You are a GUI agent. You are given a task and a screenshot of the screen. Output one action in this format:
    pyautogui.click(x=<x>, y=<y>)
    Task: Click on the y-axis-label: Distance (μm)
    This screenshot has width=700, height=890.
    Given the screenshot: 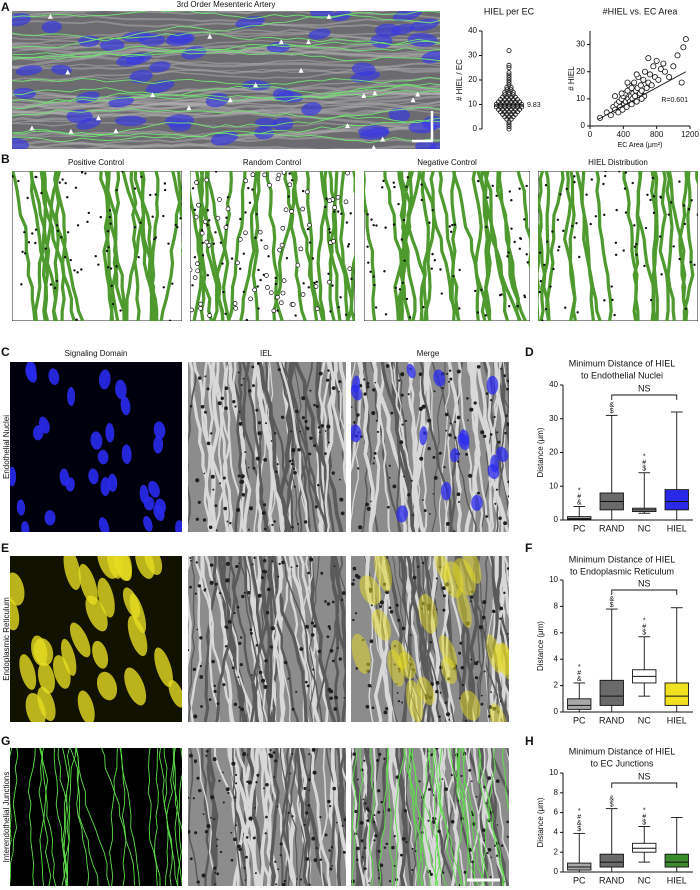 What is the action you would take?
    pyautogui.click(x=540, y=646)
    